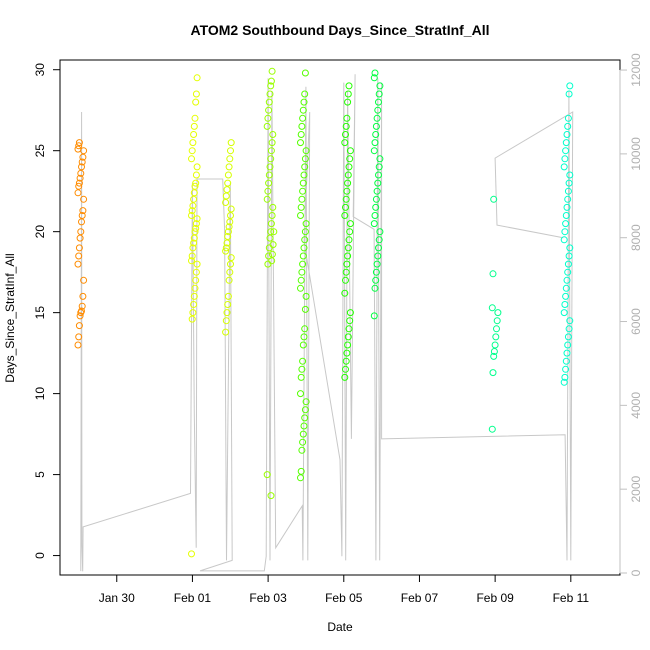 The height and width of the screenshot is (650, 650). I want to click on x-tick-label: Feb 01, so click(193, 598).